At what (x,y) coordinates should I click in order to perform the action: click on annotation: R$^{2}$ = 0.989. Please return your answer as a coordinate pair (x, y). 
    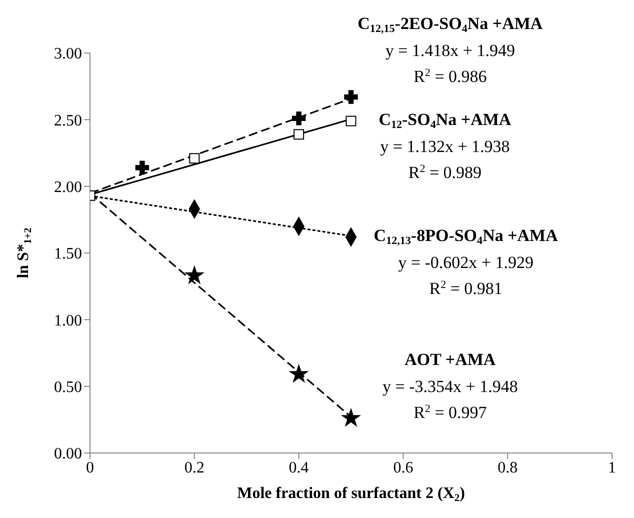
    Looking at the image, I should click on (445, 172).